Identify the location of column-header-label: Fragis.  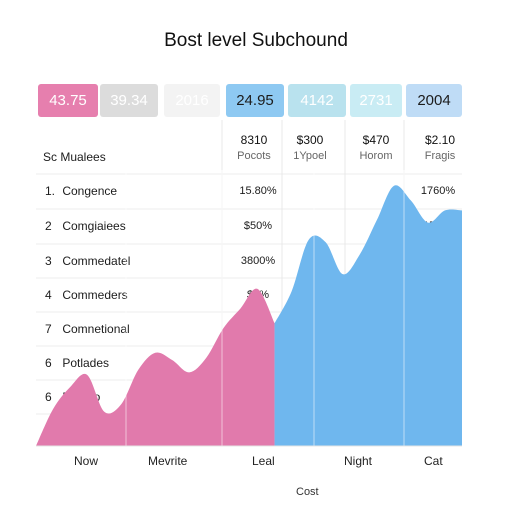
(440, 156).